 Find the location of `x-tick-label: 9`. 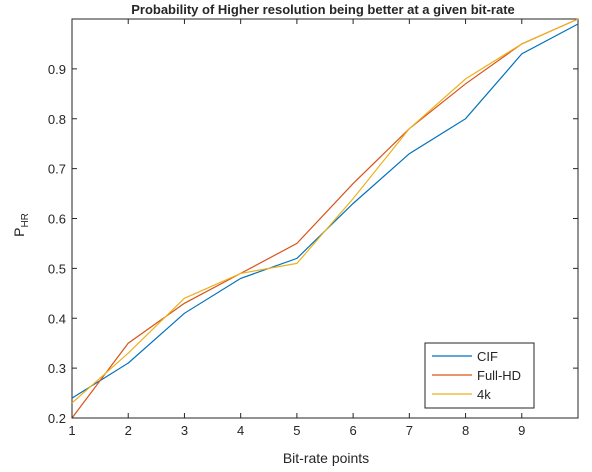

x-tick-label: 9 is located at coordinates (521, 430).